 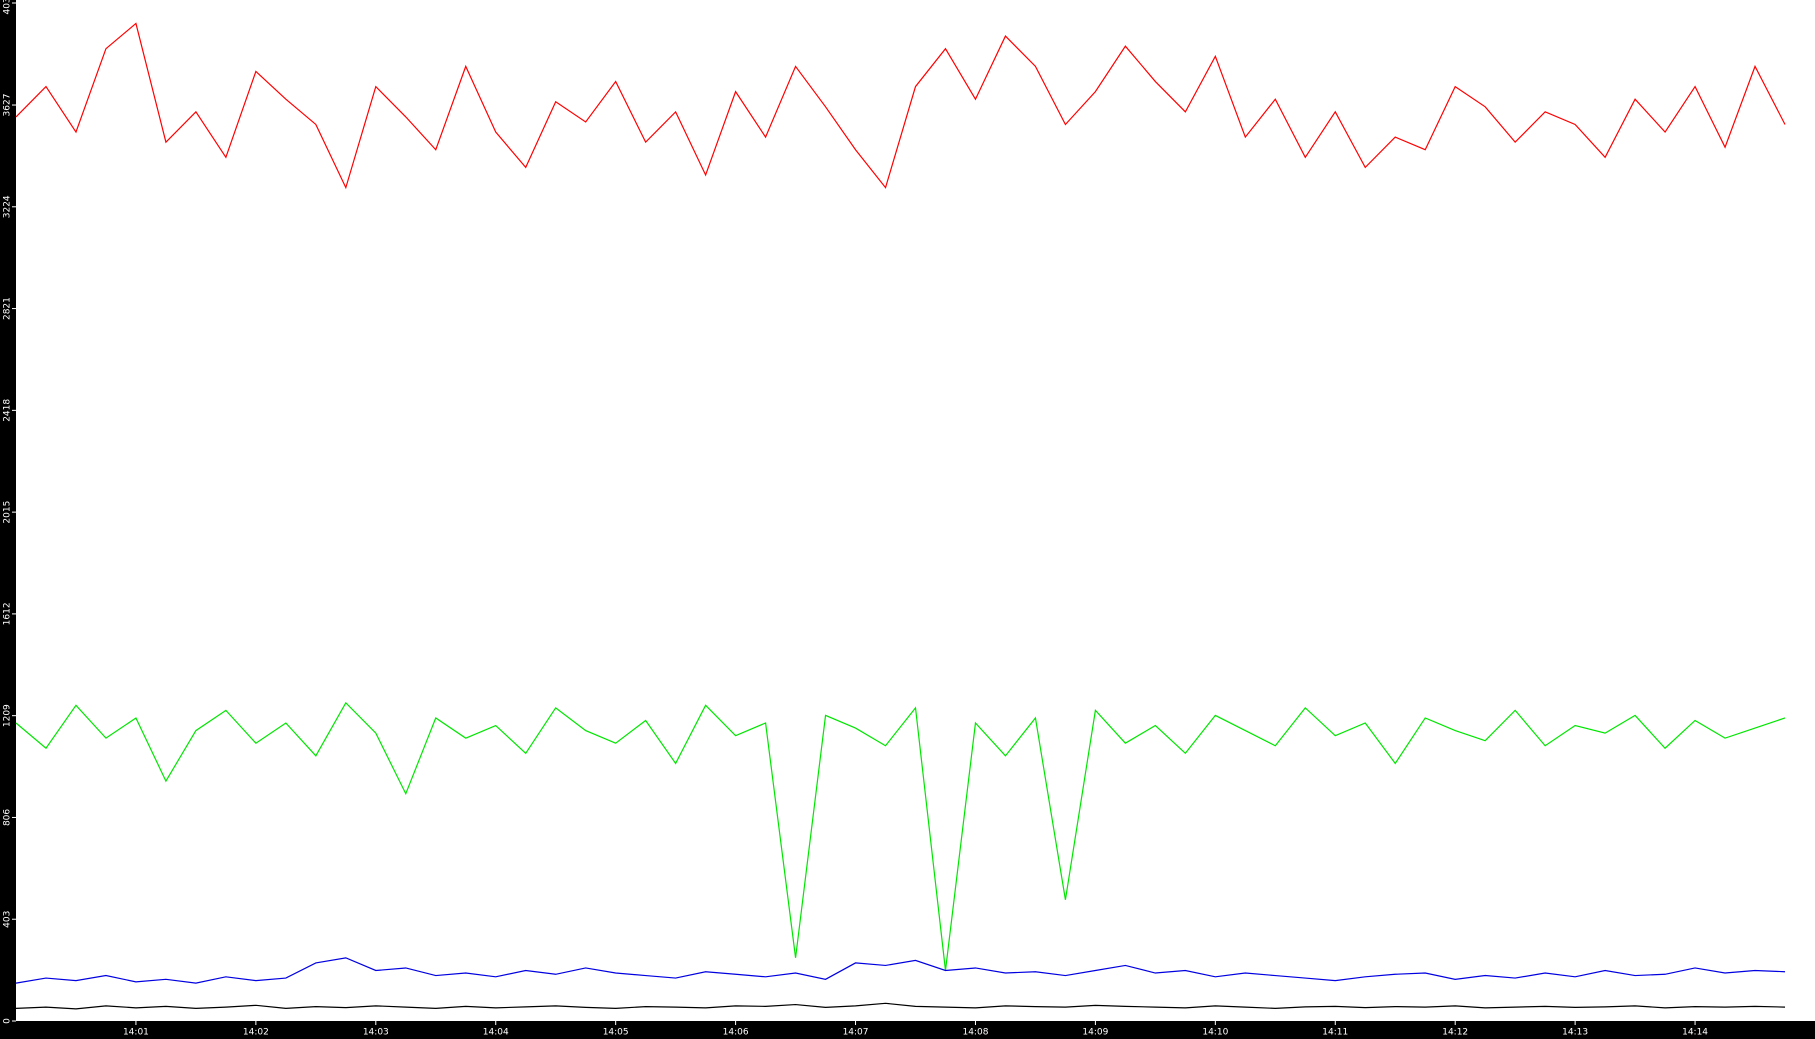 What do you see at coordinates (8, 7) in the screenshot?
I see `y-tick-label: 4031` at bounding box center [8, 7].